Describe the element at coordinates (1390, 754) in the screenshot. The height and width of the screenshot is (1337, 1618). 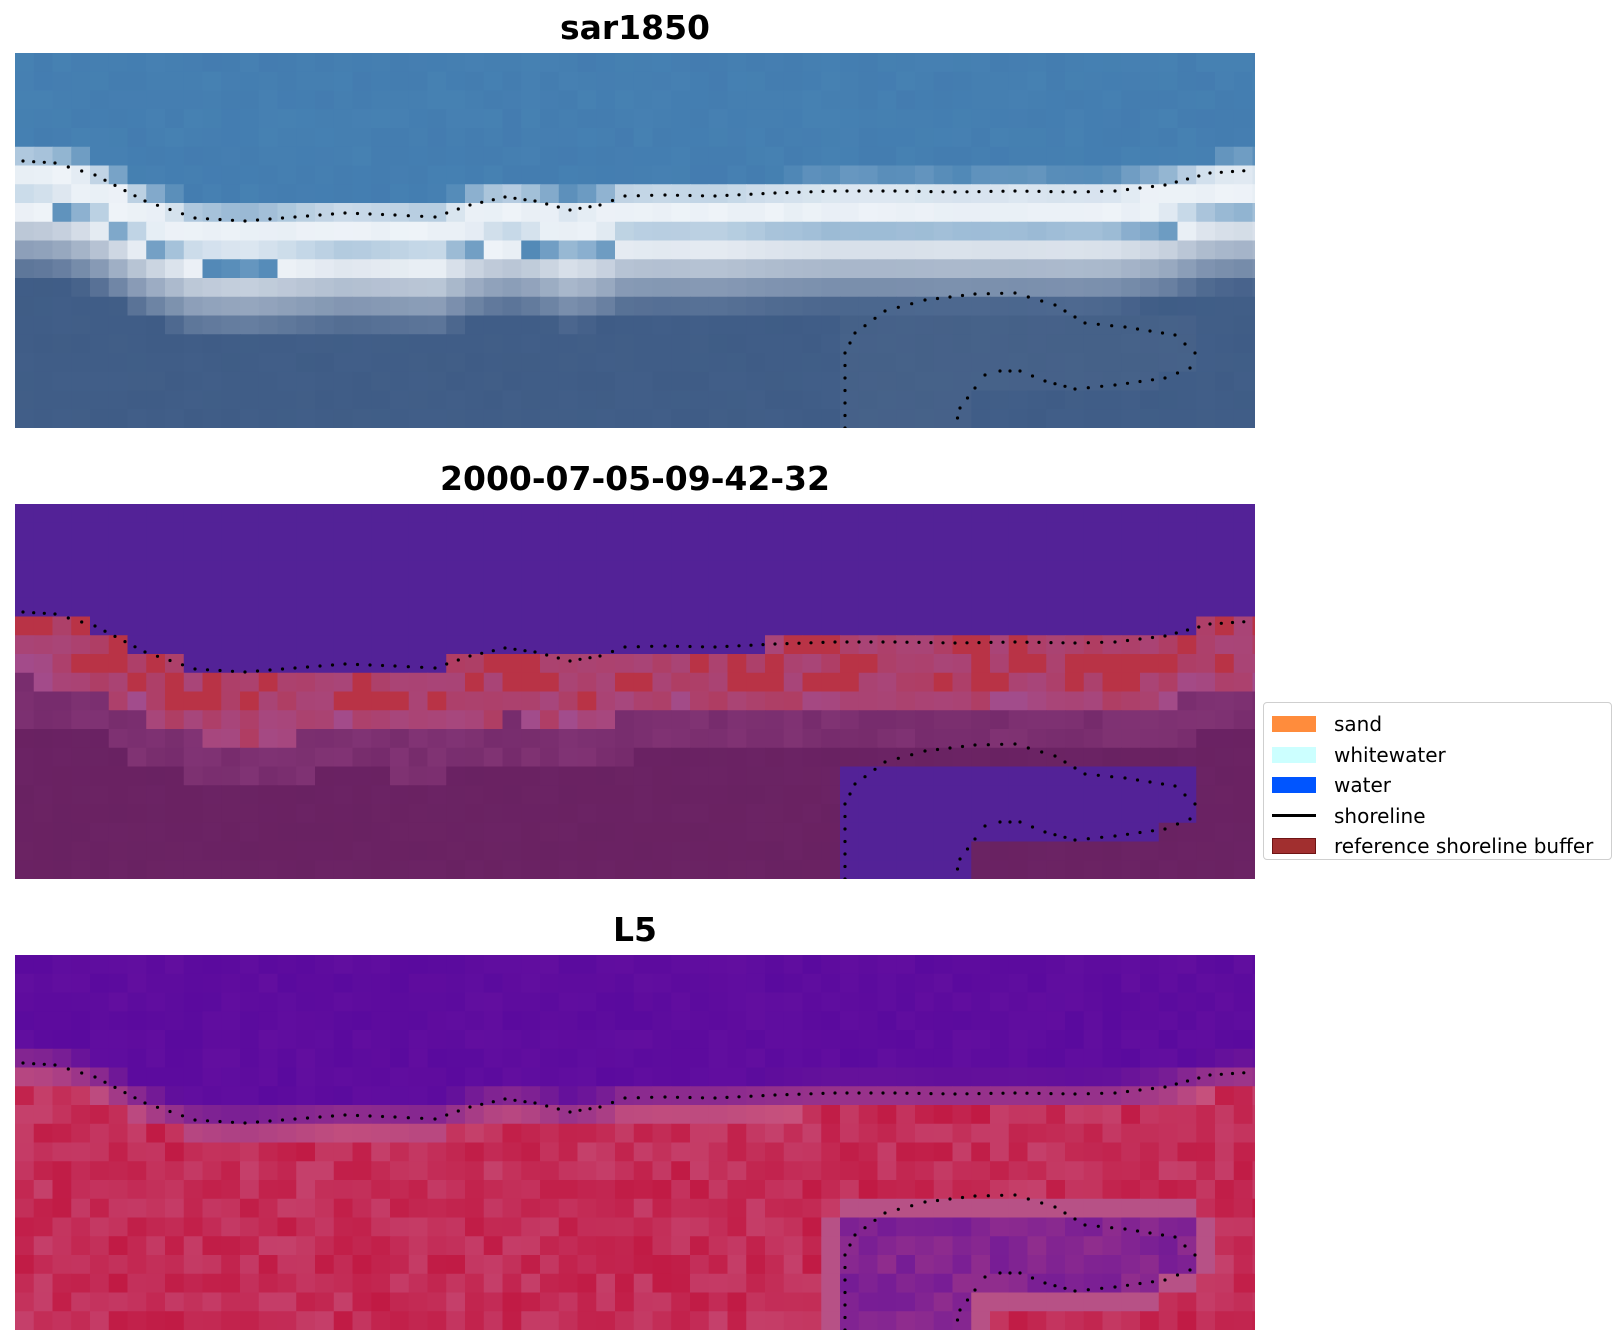
I see `legend-label-whitewater: whitewater` at that location.